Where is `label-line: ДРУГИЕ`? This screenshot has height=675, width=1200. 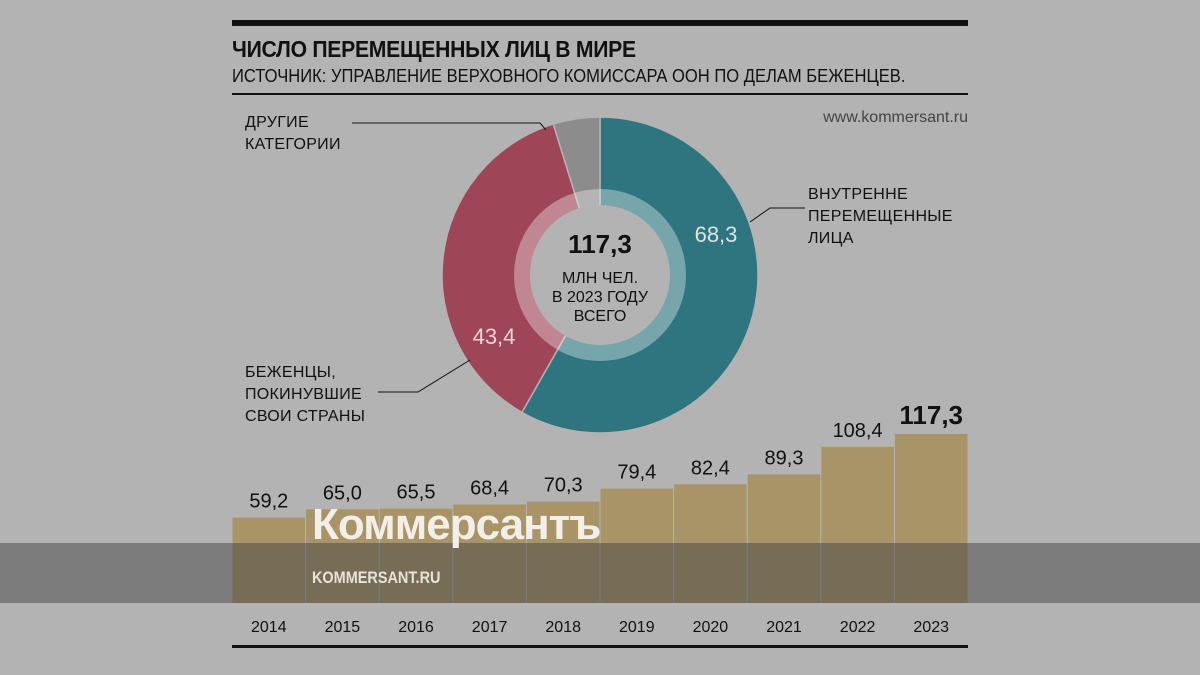 label-line: ДРУГИЕ is located at coordinates (277, 122).